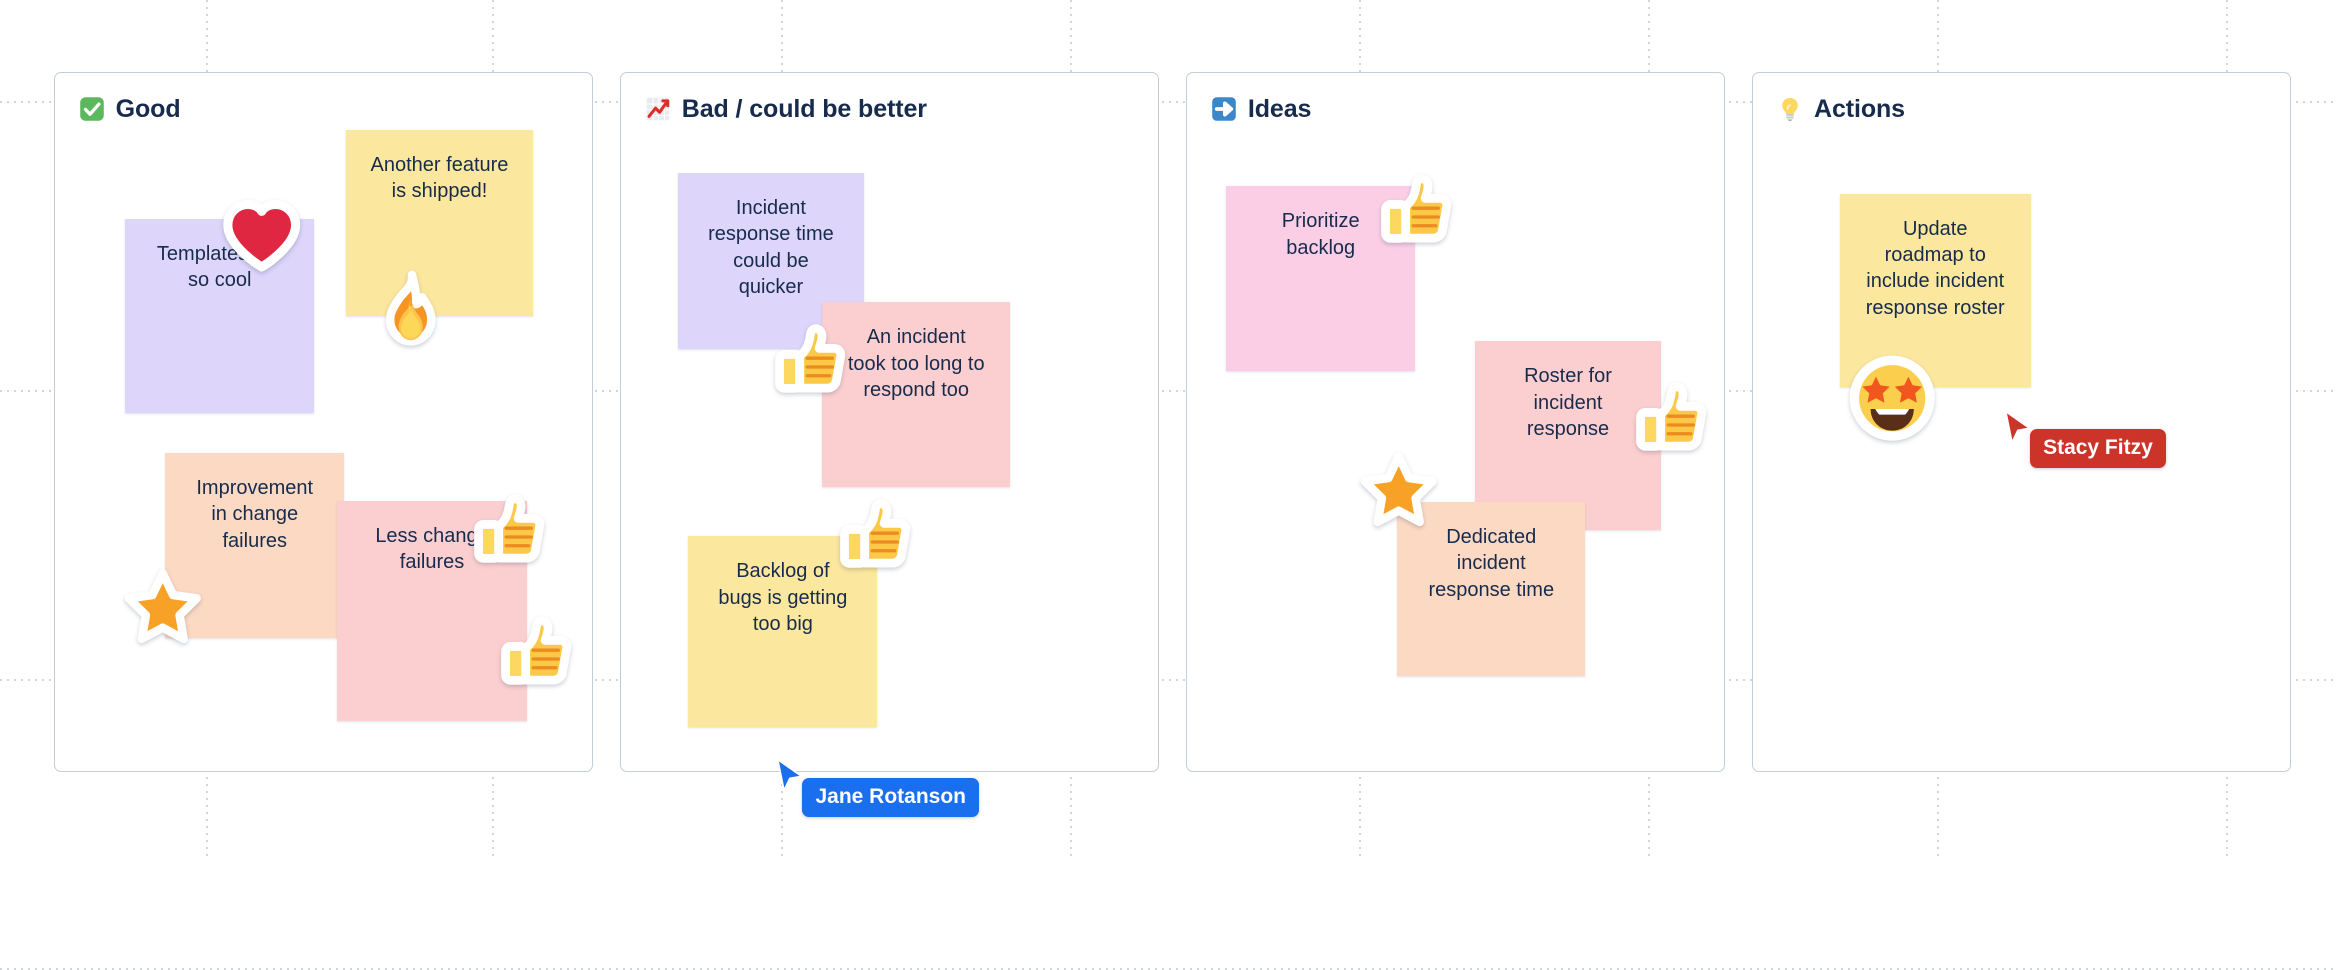 The image size is (2336, 970). What do you see at coordinates (148, 108) in the screenshot?
I see `column-title: Good` at bounding box center [148, 108].